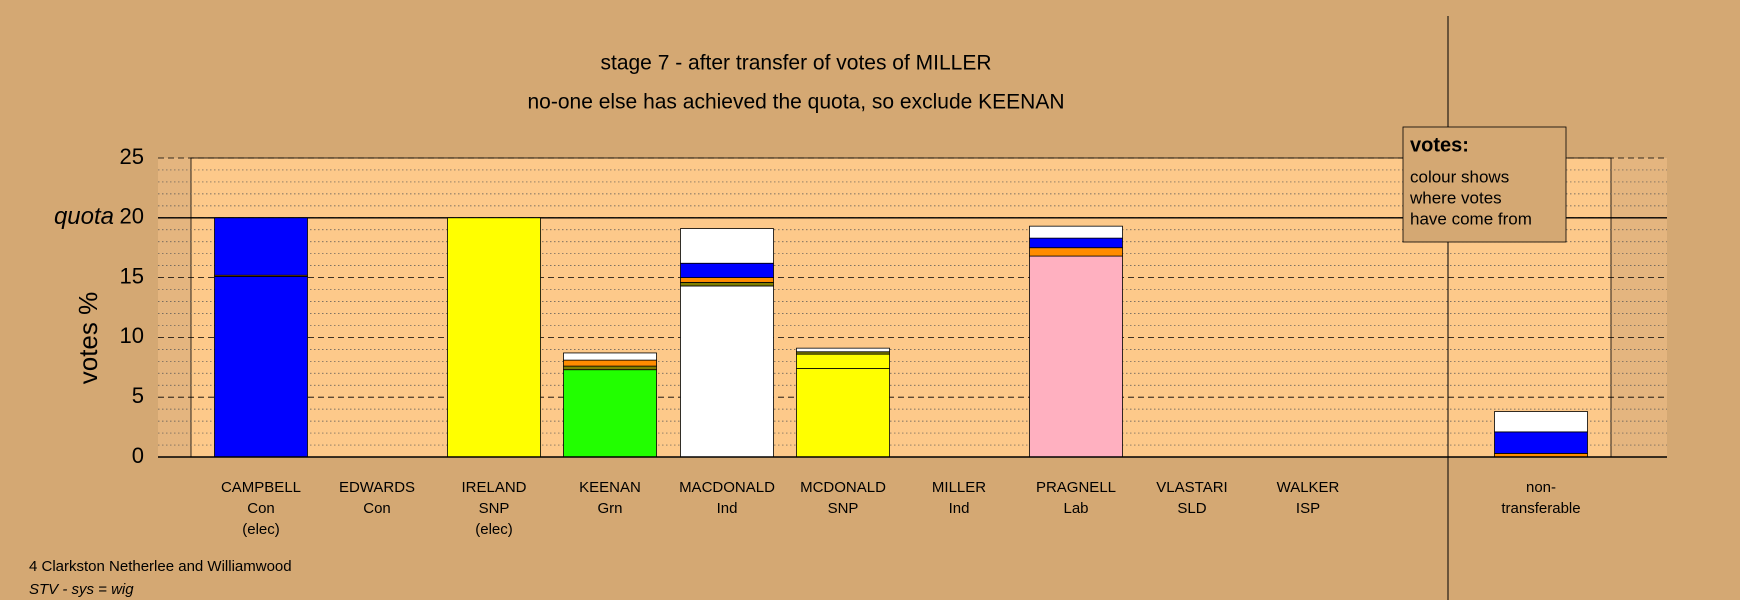  I want to click on footer-text: STV - sys = wig, so click(81, 589).